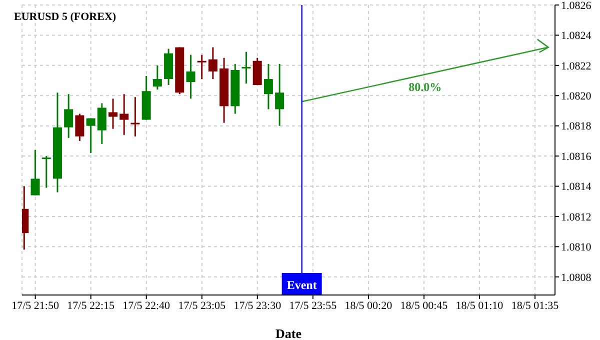 This screenshot has height=340, width=600. What do you see at coordinates (146, 306) in the screenshot?
I see `x-tick-label: 17/5 22:40` at bounding box center [146, 306].